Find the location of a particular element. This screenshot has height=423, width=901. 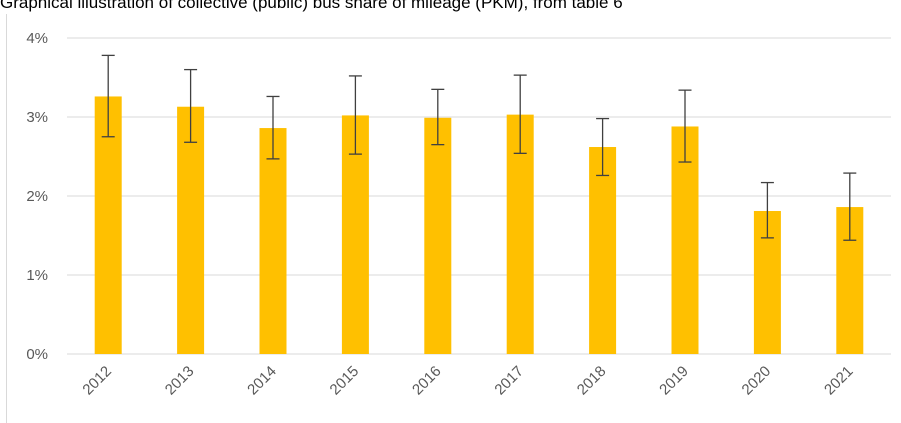

error-bar-2021 is located at coordinates (850, 206).